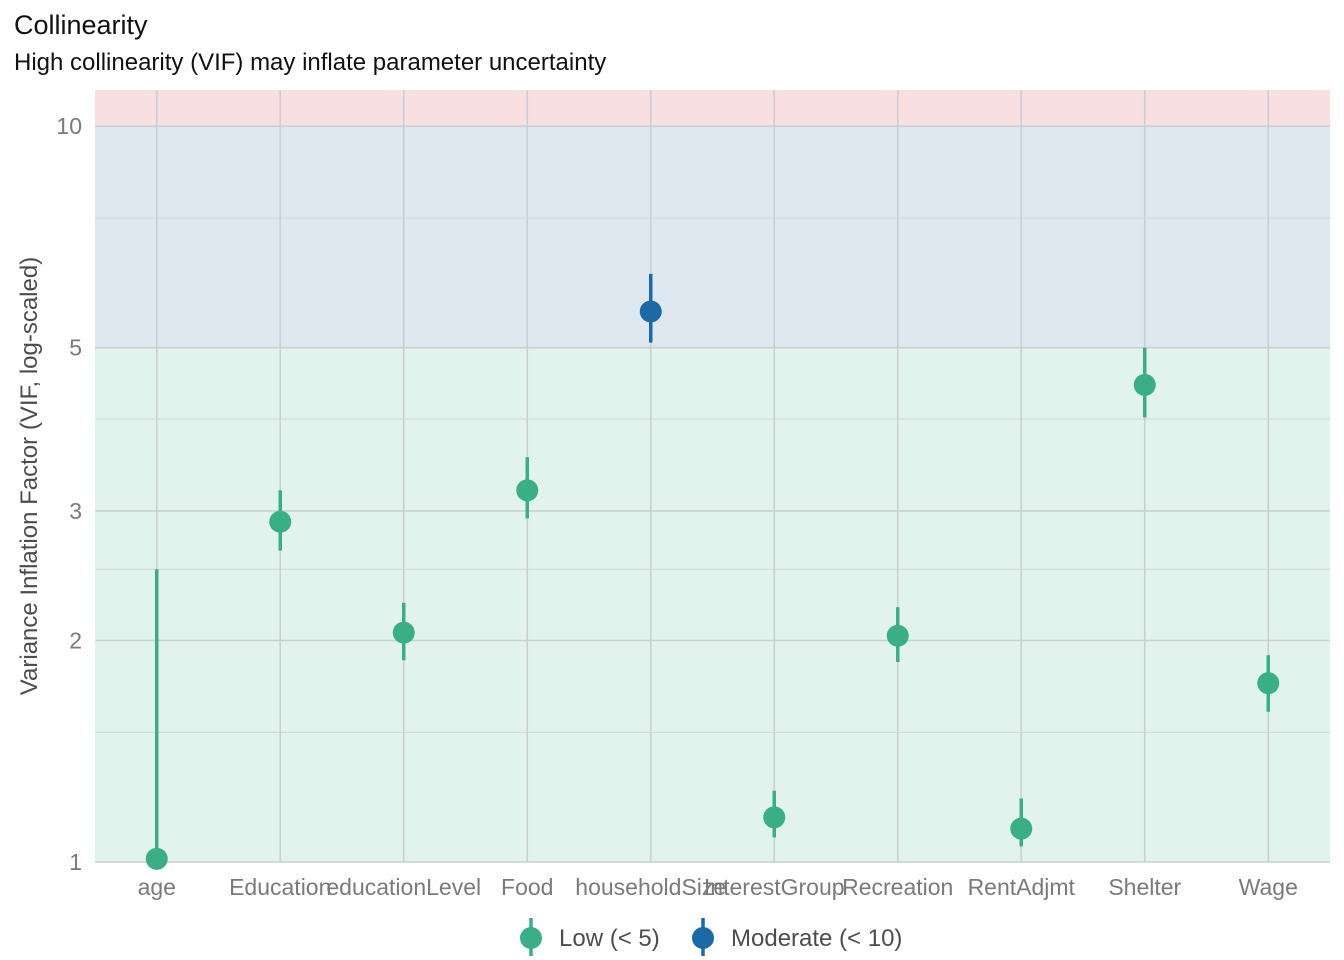 The image size is (1344, 960). What do you see at coordinates (897, 887) in the screenshot?
I see `x-tick-label: Recreation` at bounding box center [897, 887].